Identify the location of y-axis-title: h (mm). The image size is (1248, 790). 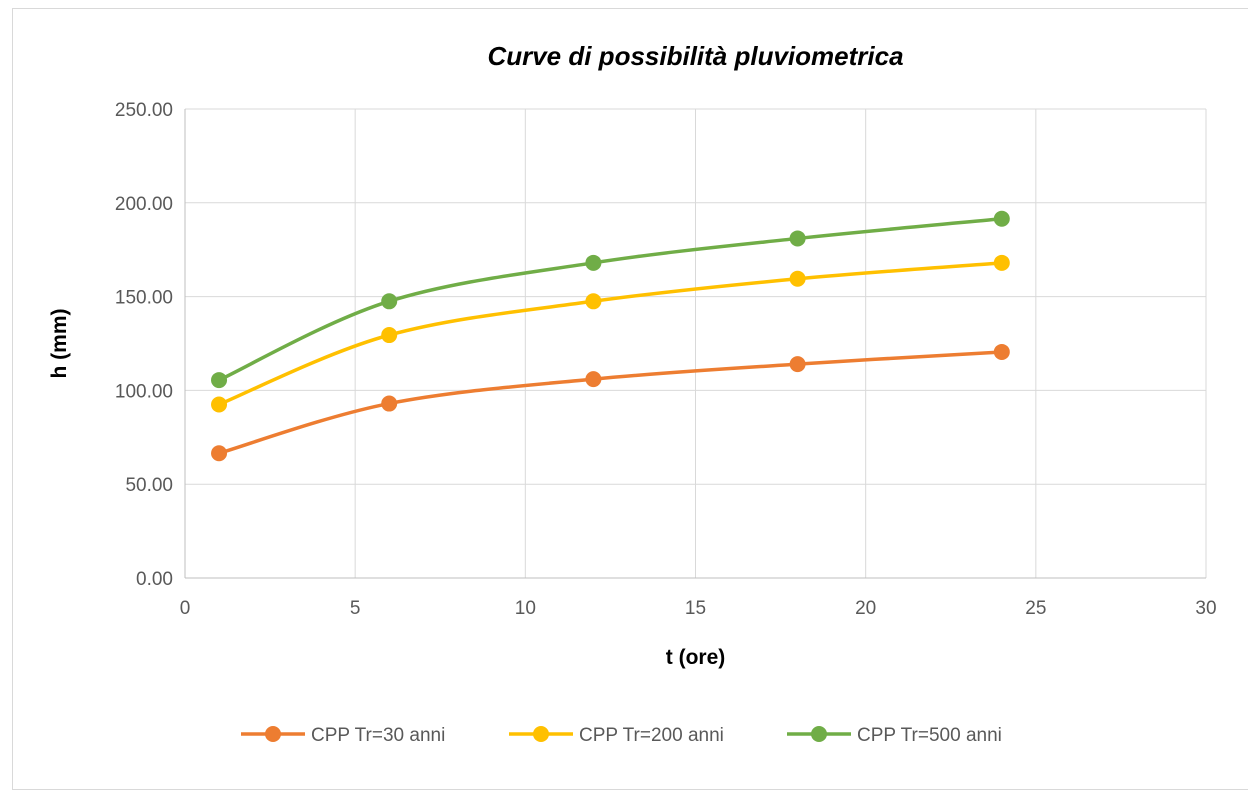
(59, 344).